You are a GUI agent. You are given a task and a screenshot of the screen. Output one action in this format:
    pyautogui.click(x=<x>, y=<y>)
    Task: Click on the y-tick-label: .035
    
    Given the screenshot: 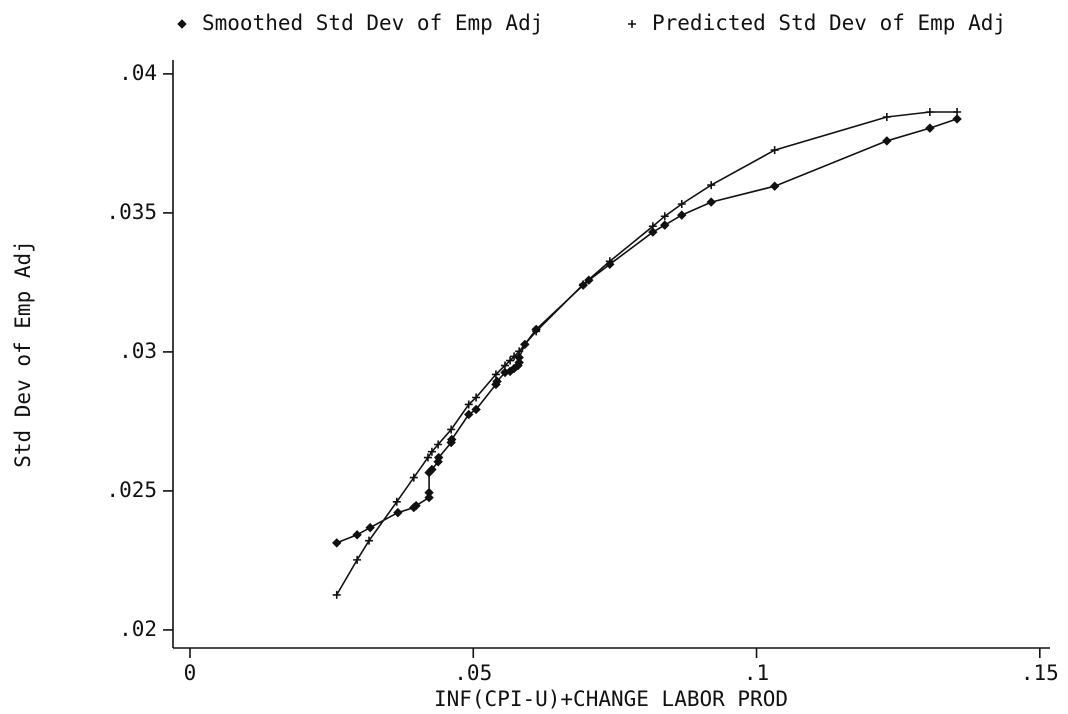 What is the action you would take?
    pyautogui.click(x=131, y=212)
    